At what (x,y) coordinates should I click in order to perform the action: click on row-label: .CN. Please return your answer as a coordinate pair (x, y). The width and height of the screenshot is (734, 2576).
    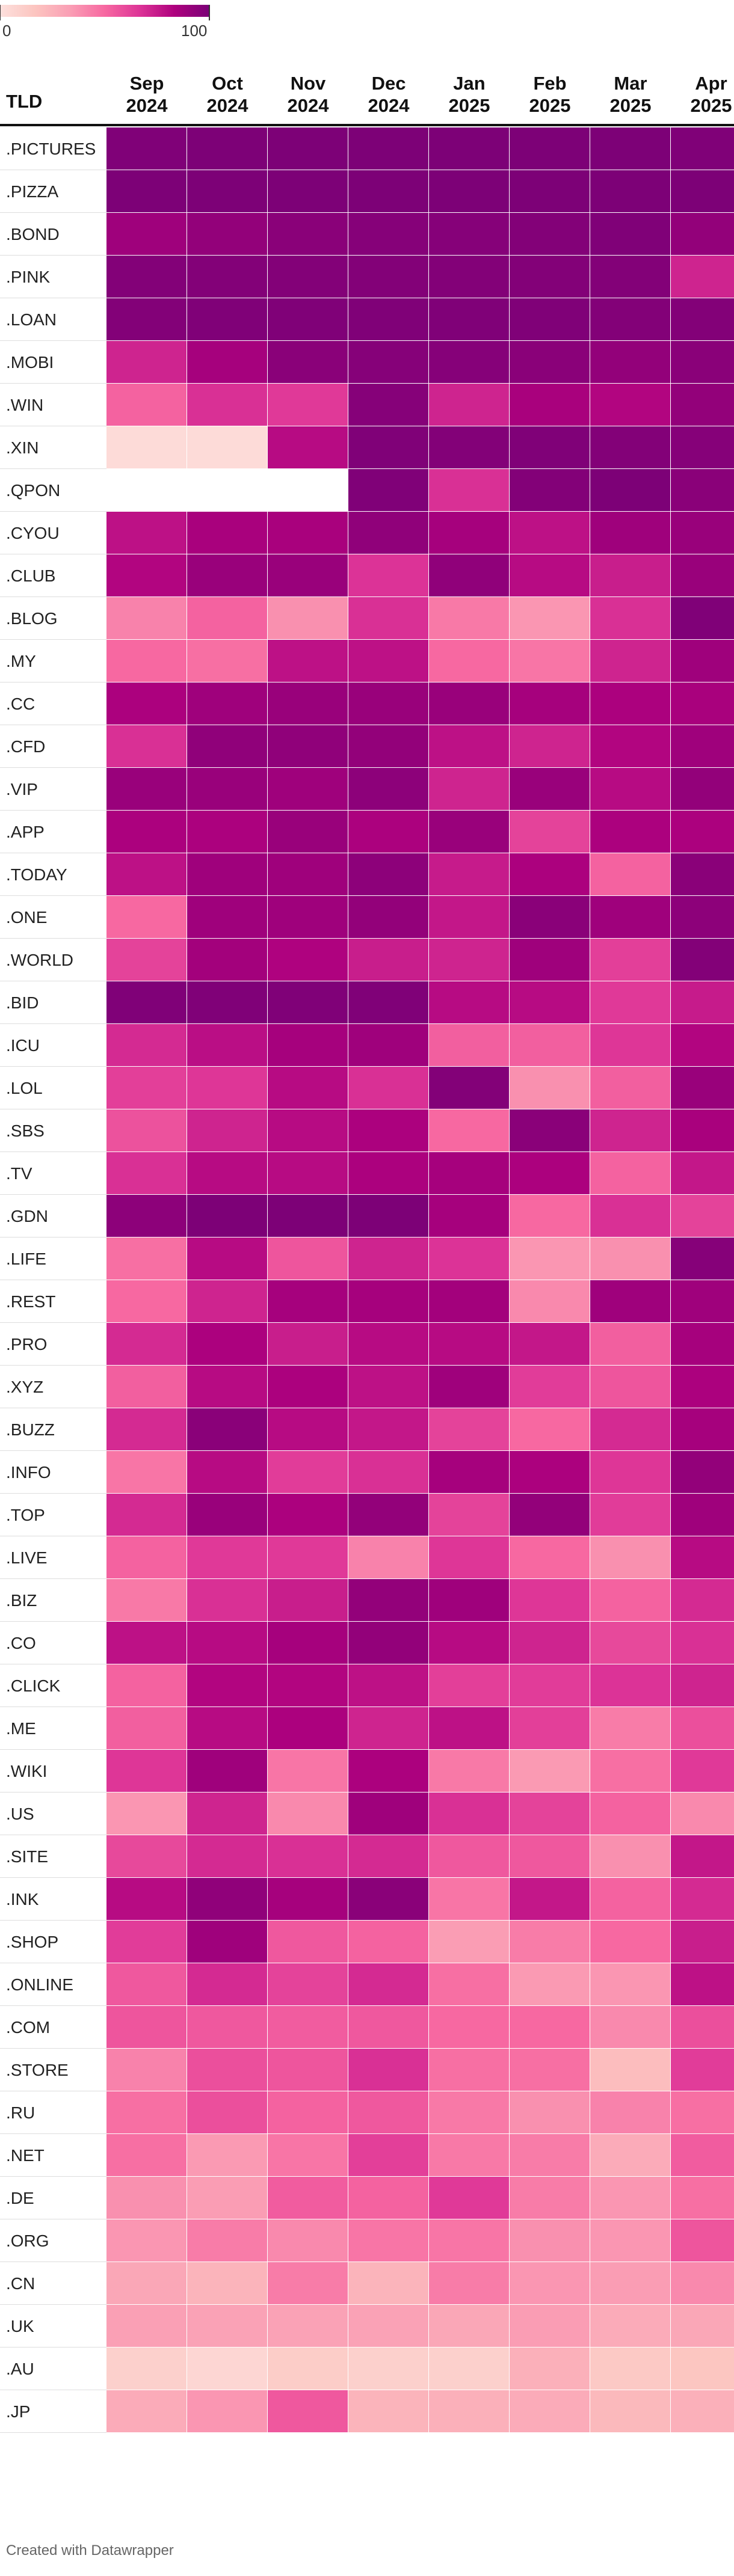
    Looking at the image, I should click on (20, 2283).